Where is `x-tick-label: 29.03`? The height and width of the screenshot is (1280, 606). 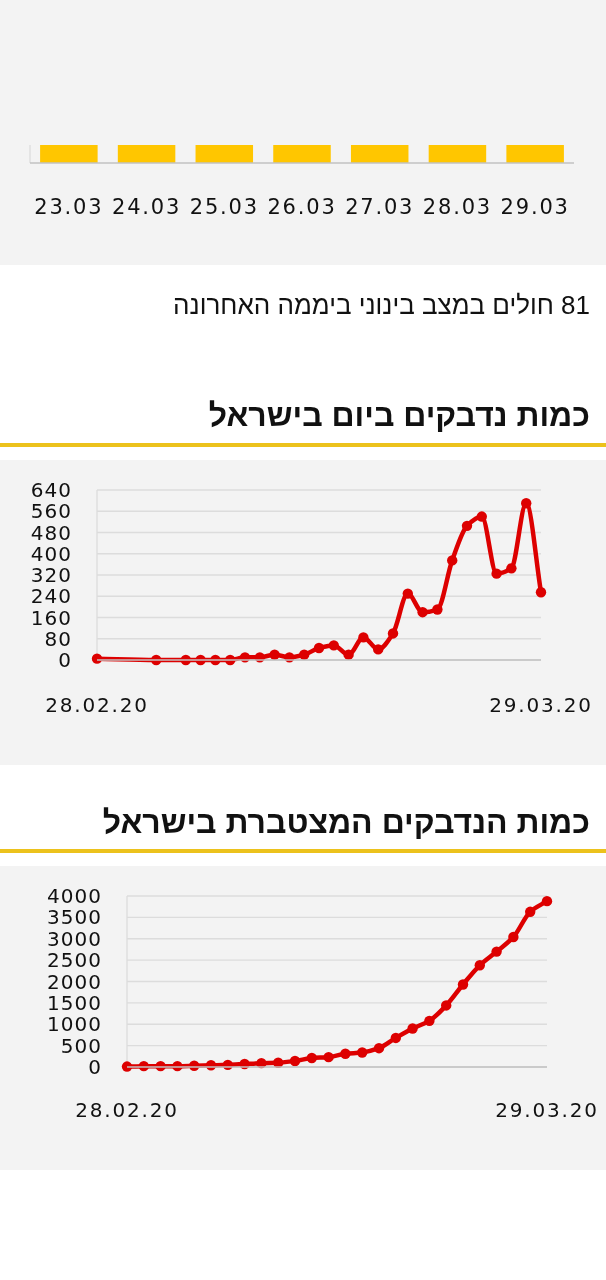 x-tick-label: 29.03 is located at coordinates (535, 207).